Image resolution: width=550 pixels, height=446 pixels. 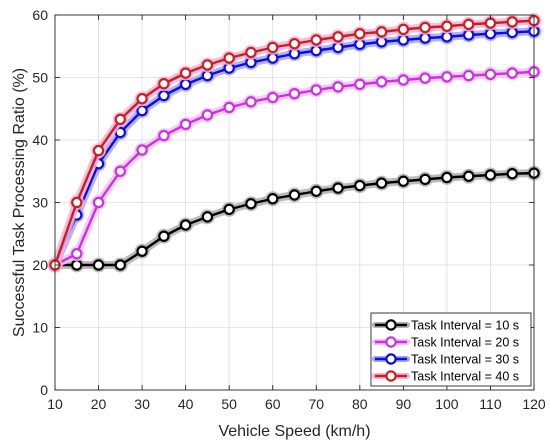 I want to click on y-tick-label: 0, so click(x=44, y=390).